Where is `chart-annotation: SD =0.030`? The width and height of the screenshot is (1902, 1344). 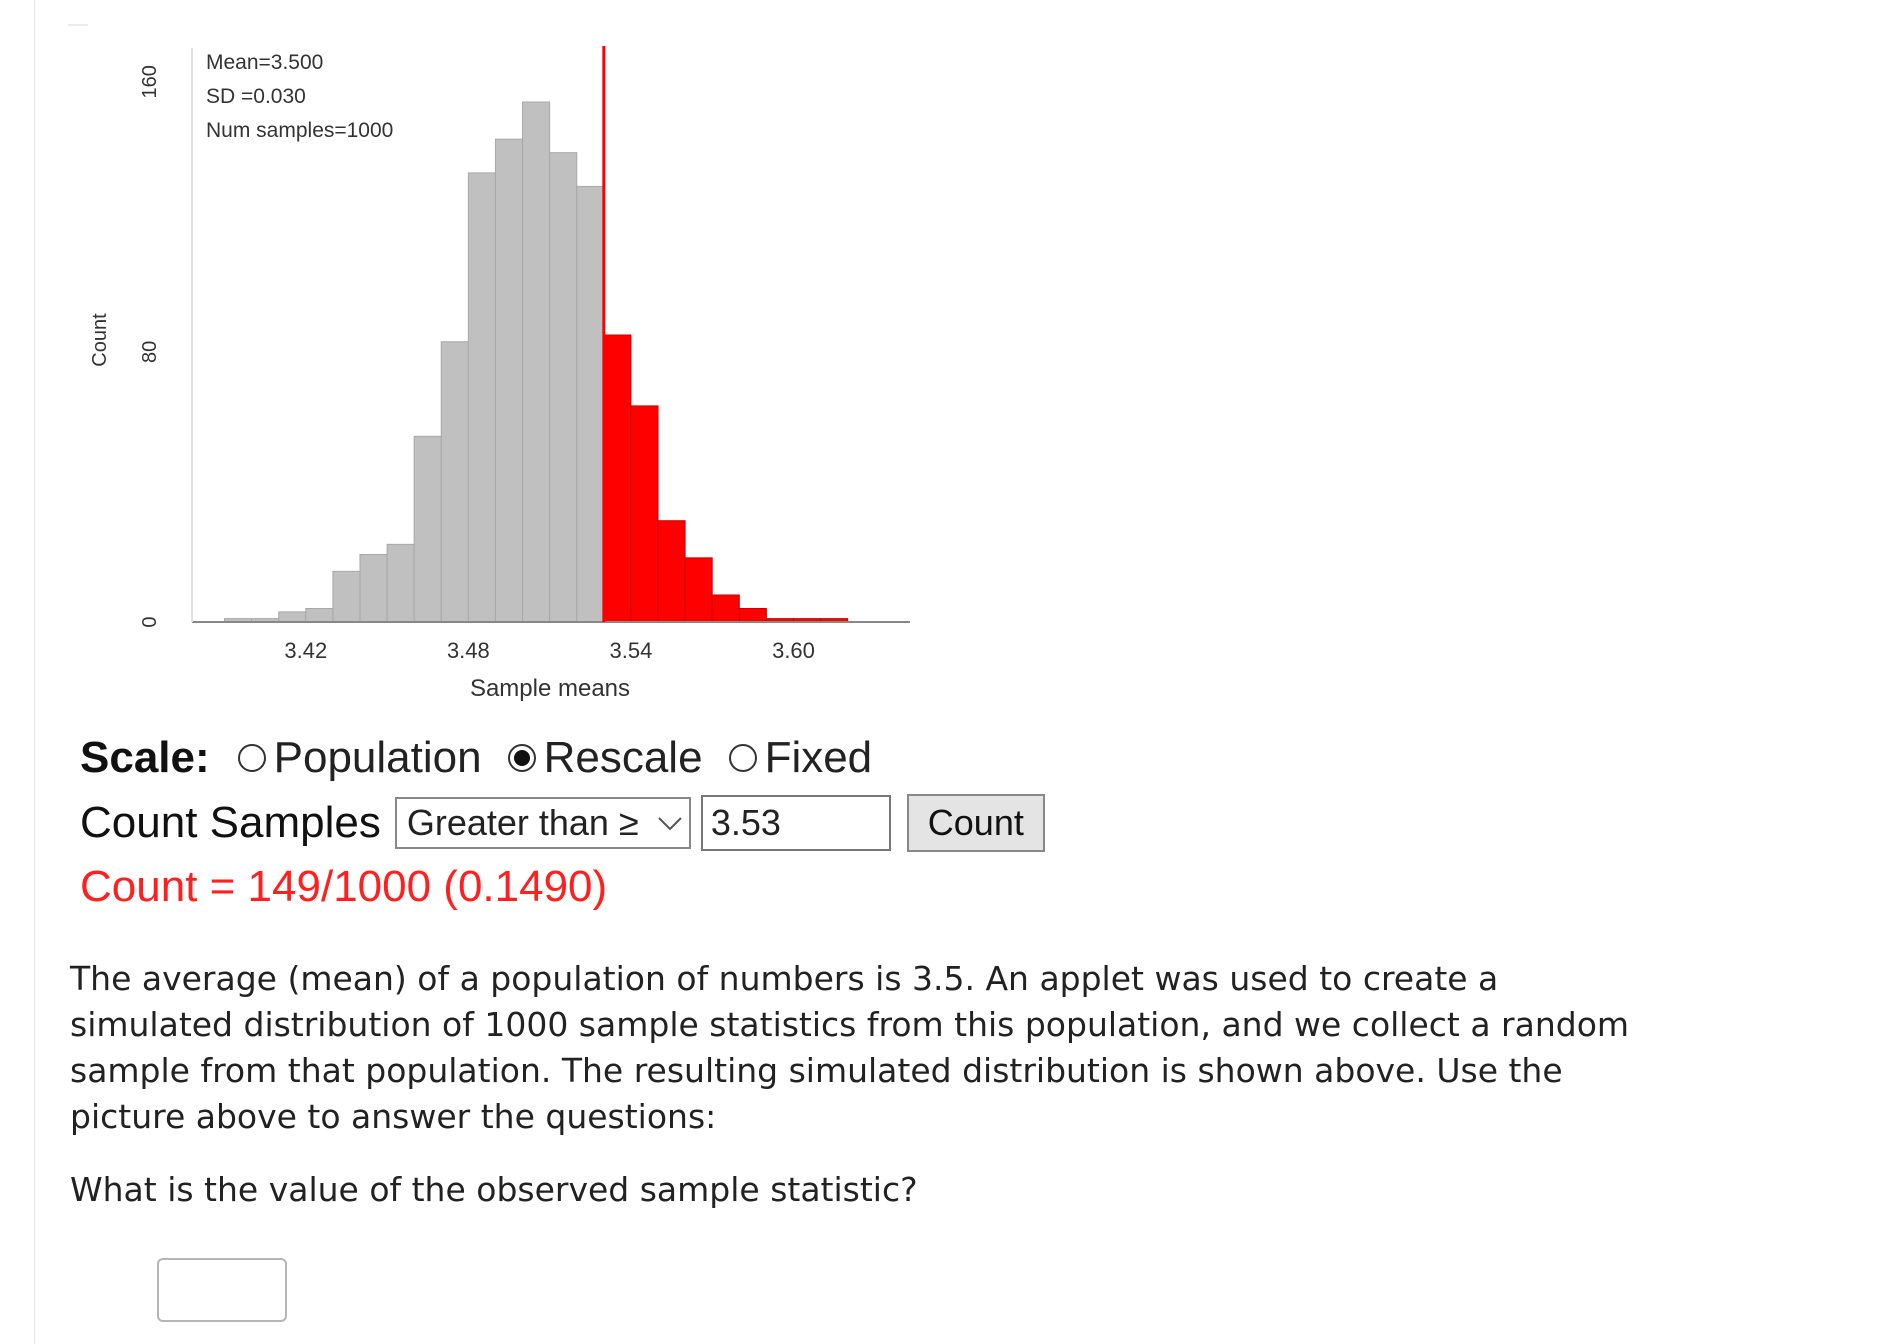 chart-annotation: SD =0.030 is located at coordinates (256, 96).